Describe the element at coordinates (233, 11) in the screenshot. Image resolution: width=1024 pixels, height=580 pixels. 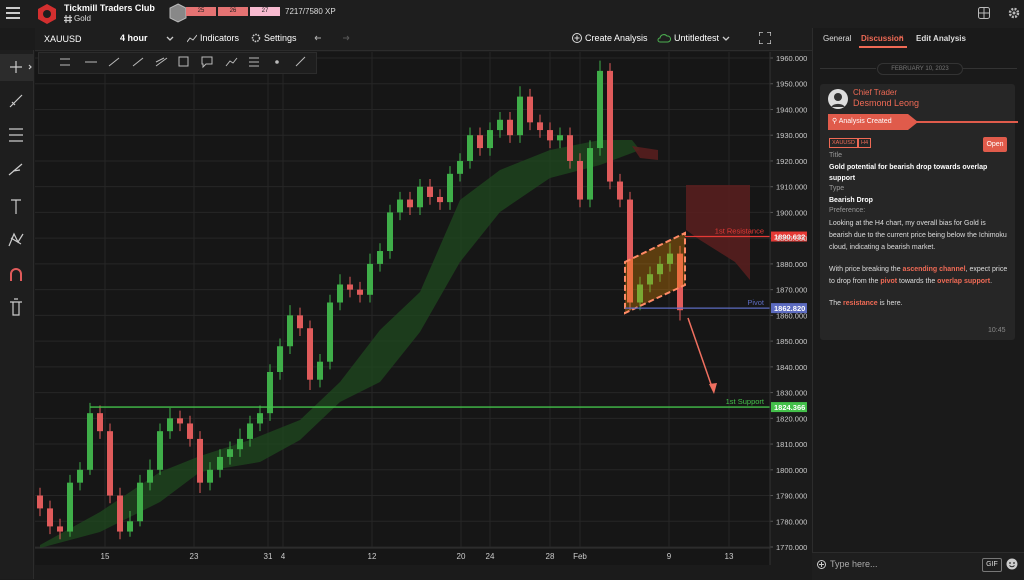
I see `level-segment: 26` at that location.